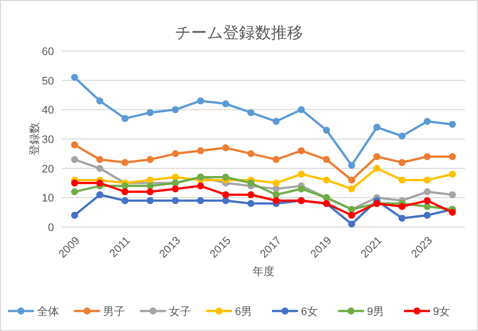  What do you see at coordinates (48, 81) in the screenshot?
I see `y-tick-label: 50` at bounding box center [48, 81].